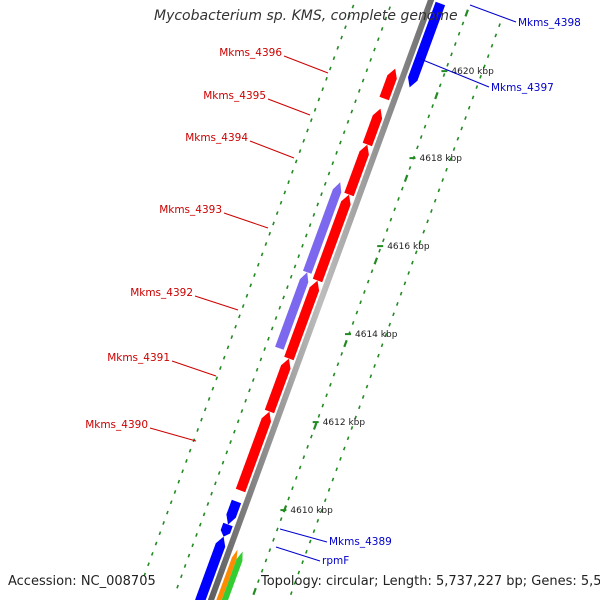 This screenshot has height=600, width=600. What do you see at coordinates (472, 72) in the screenshot?
I see `ruler-label: 4620 kbp` at bounding box center [472, 72].